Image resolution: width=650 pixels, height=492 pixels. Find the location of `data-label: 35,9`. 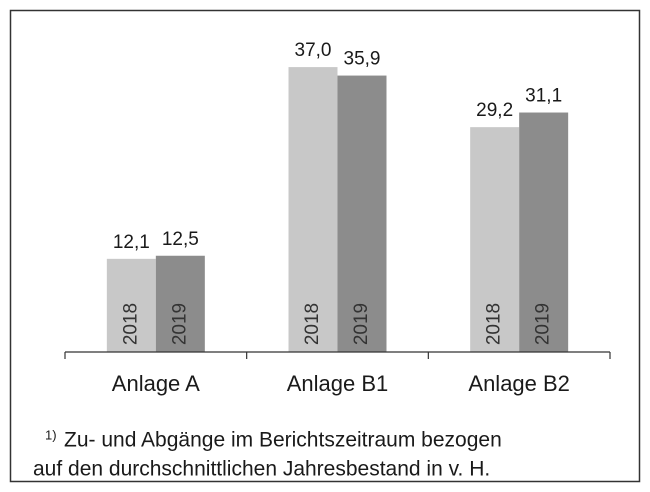

data-label: 35,9 is located at coordinates (362, 59).